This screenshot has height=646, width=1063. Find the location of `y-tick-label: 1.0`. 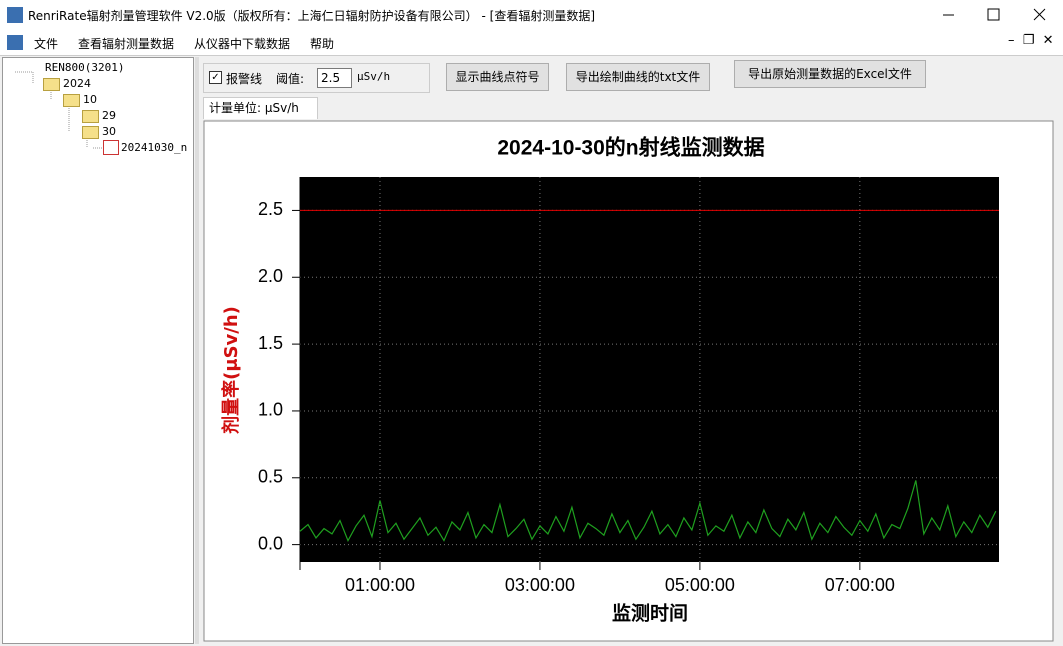

y-tick-label: 1.0 is located at coordinates (270, 410).